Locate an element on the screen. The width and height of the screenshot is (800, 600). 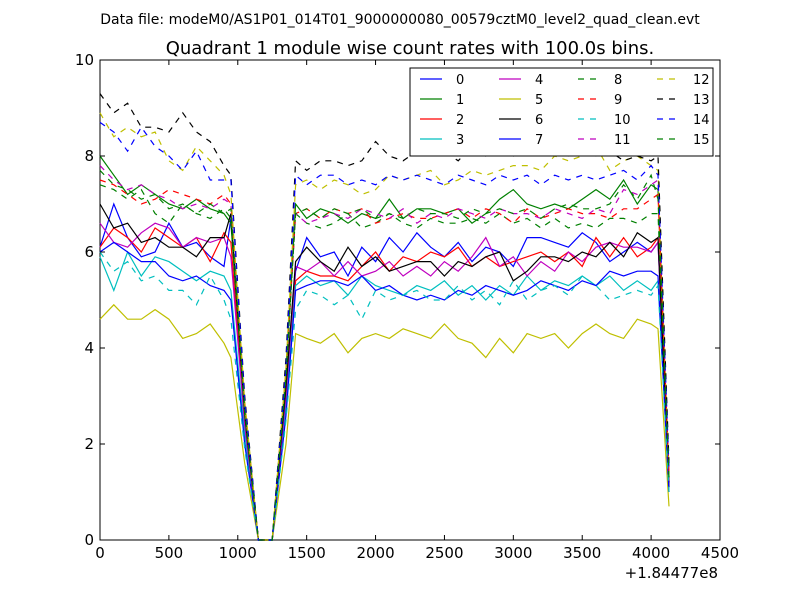
x-tick-label: 4500 is located at coordinates (720, 553).